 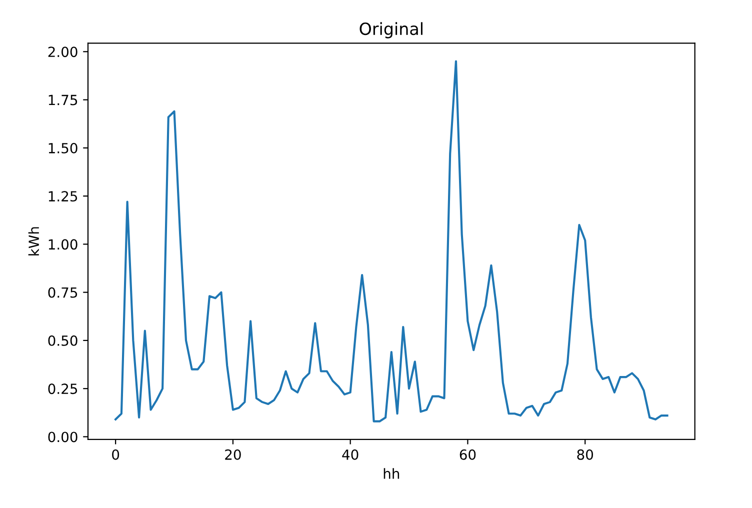 What do you see at coordinates (63, 437) in the screenshot?
I see `y-tick-label: 0.00` at bounding box center [63, 437].